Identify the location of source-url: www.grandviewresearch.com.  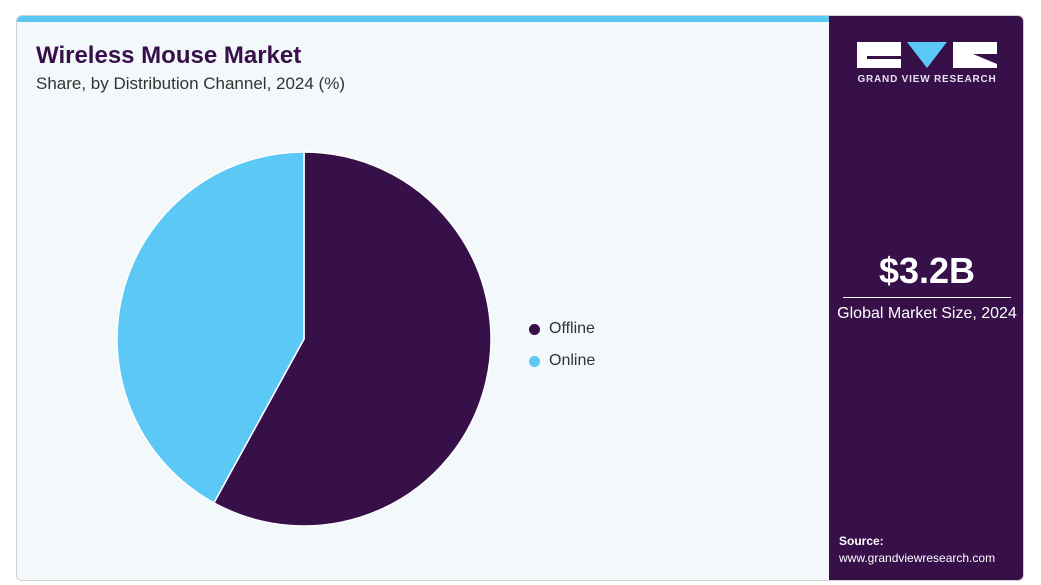
(917, 558).